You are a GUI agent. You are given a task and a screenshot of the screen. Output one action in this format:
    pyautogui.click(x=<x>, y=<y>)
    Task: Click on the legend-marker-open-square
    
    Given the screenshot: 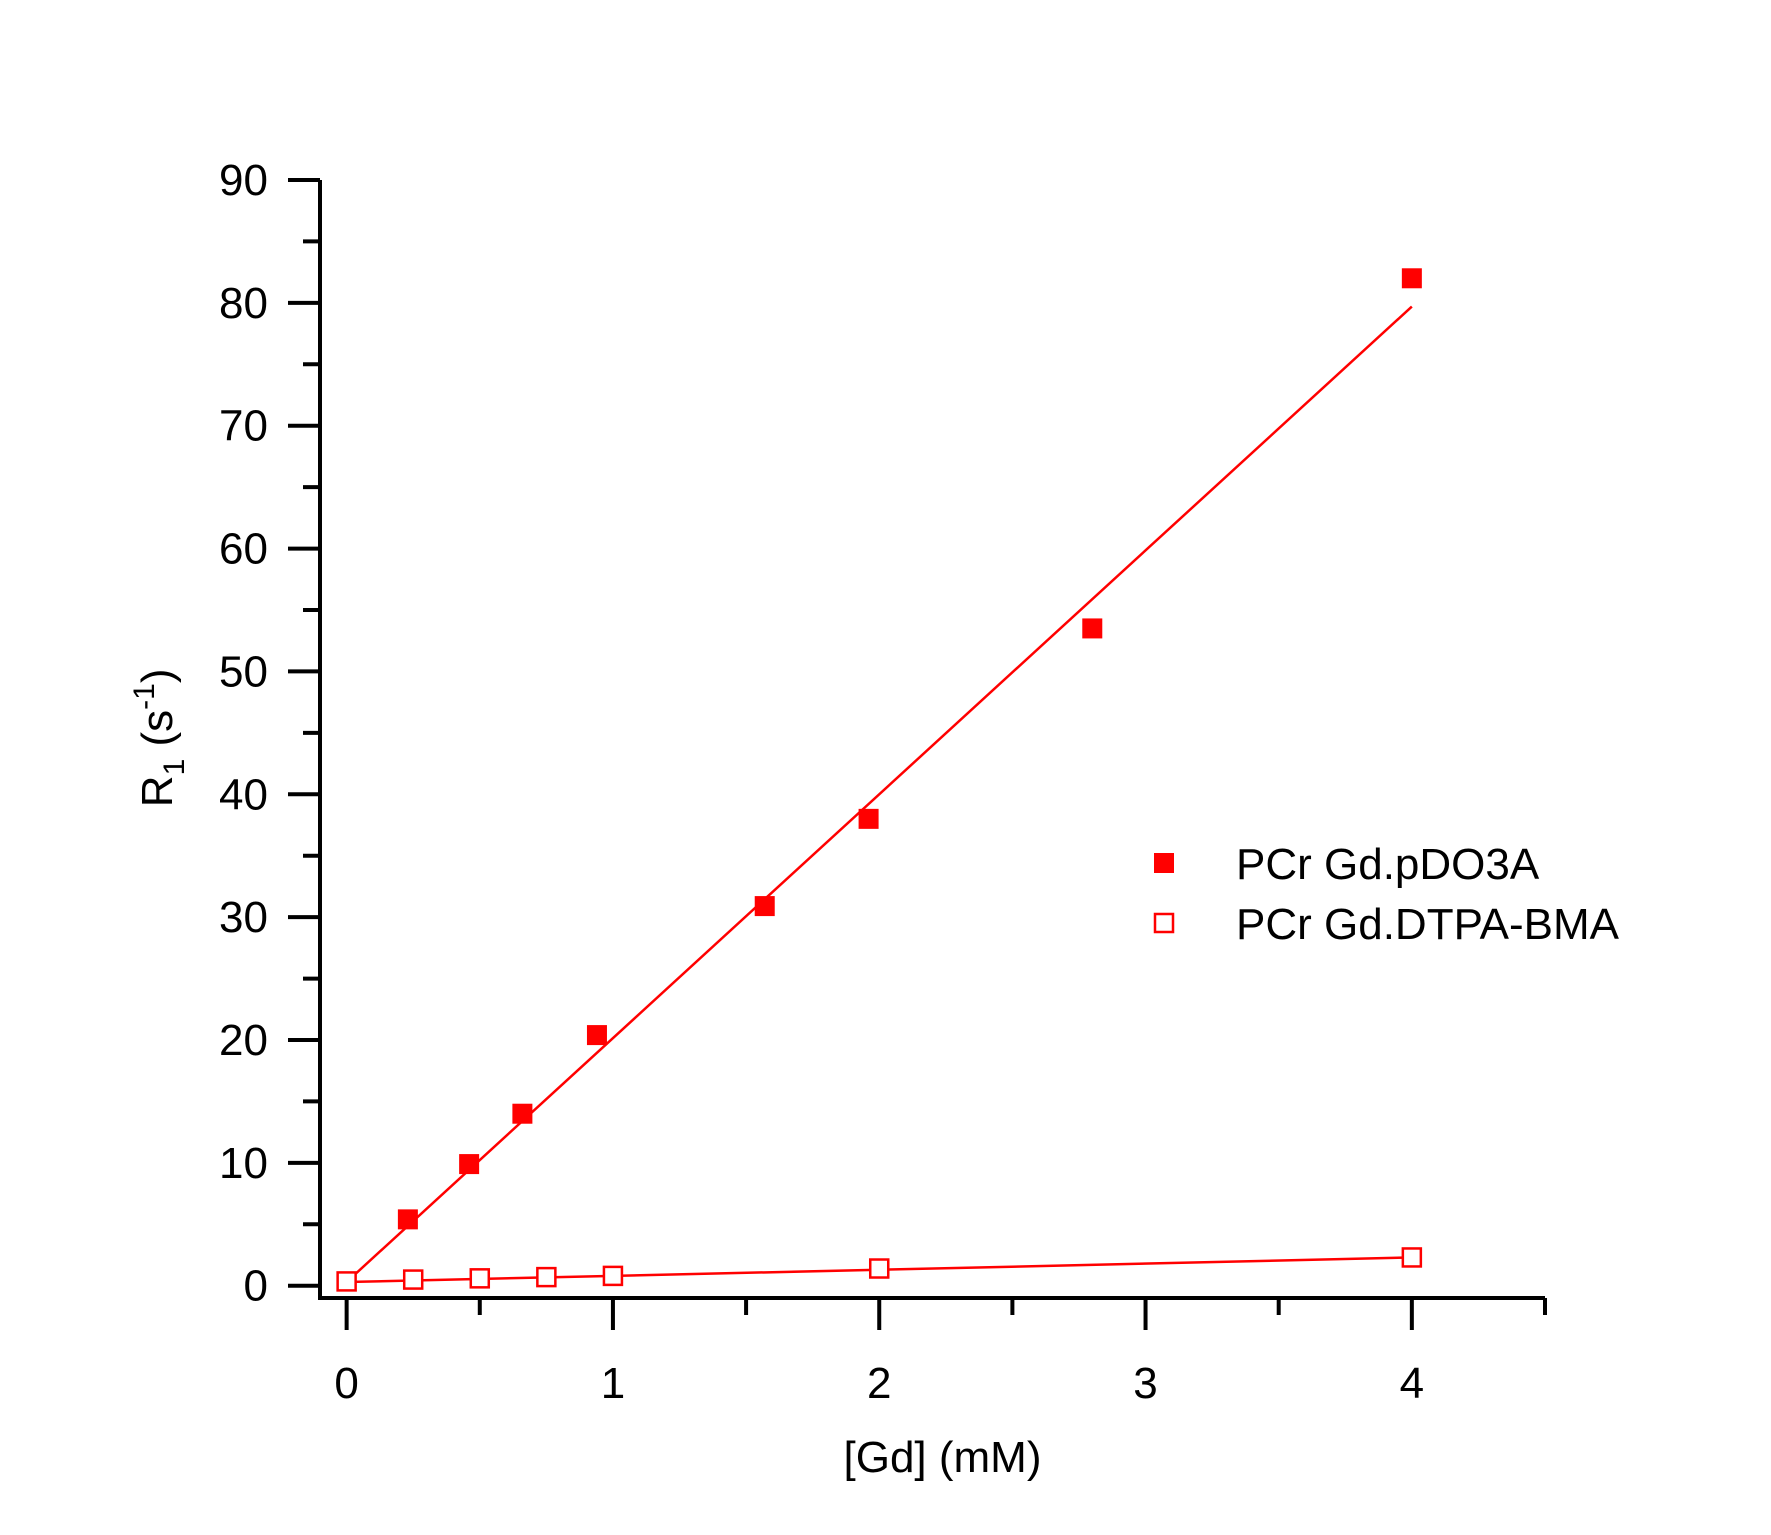 What is the action you would take?
    pyautogui.click(x=1164, y=923)
    